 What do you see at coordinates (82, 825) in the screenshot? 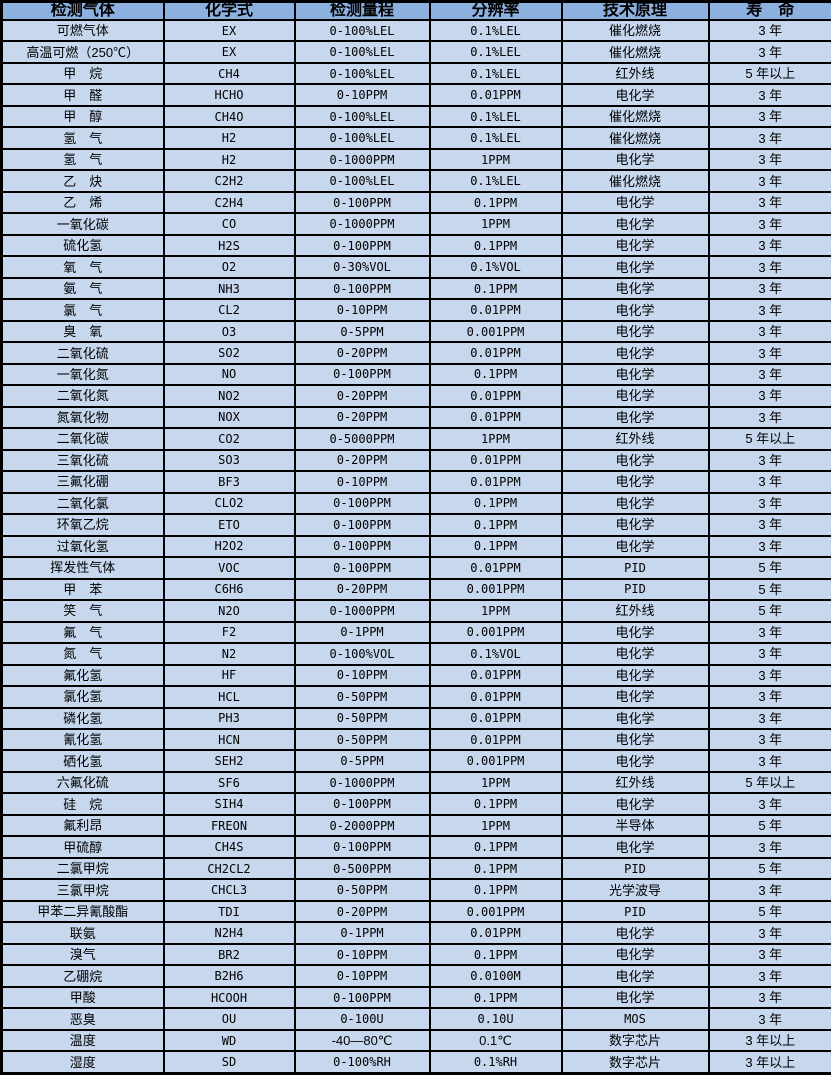
I see `gas-cell: 氟利昂` at bounding box center [82, 825].